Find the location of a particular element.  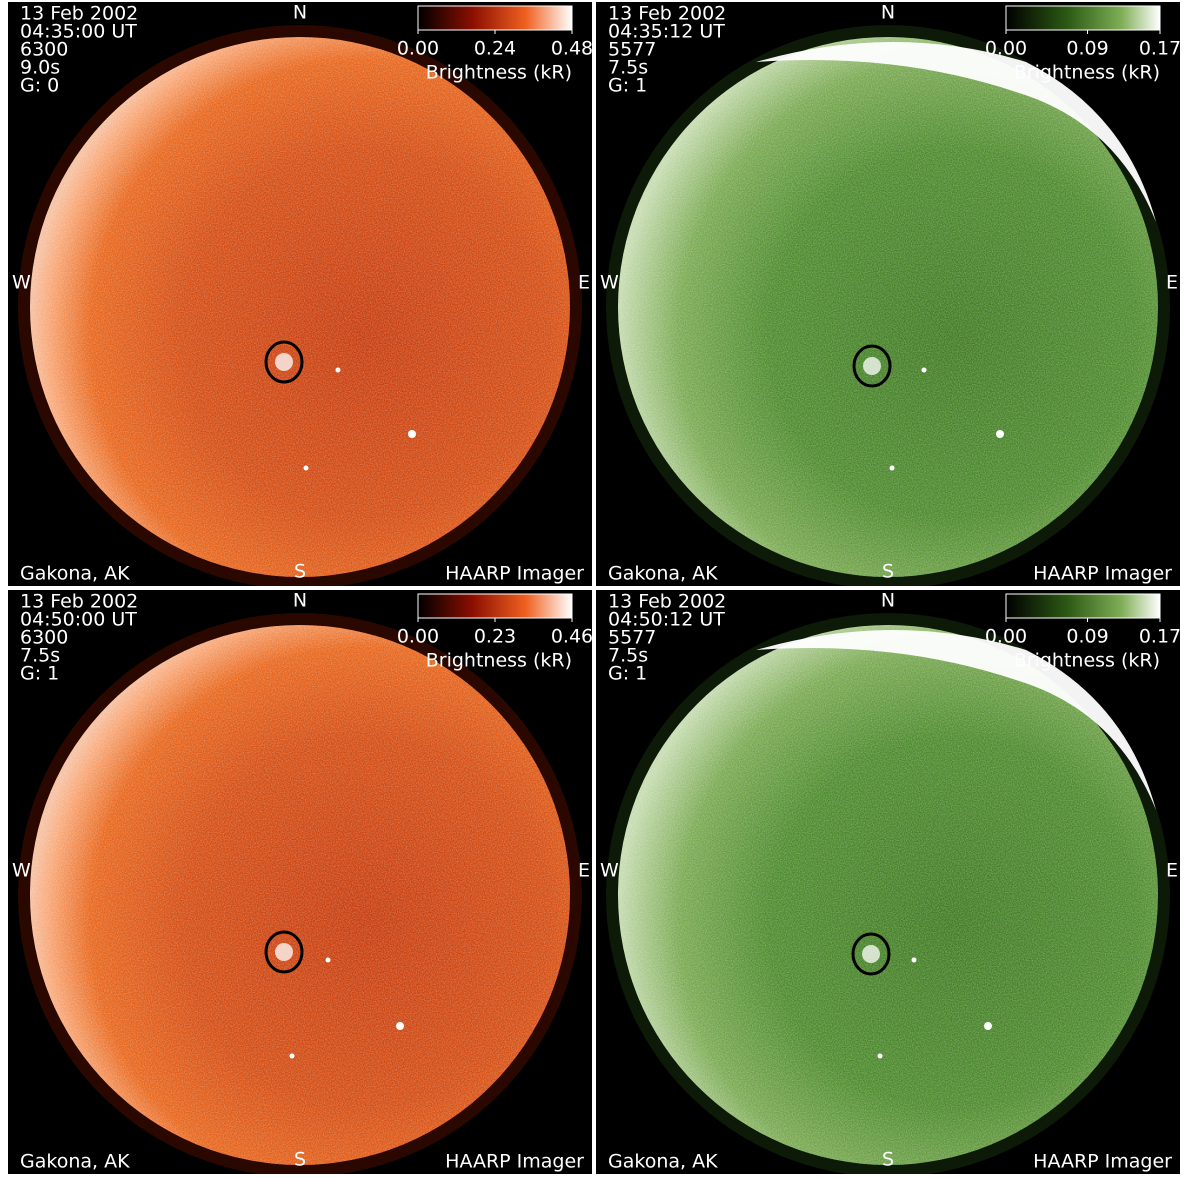

info-time: 04:35:00 UT is located at coordinates (78, 32).